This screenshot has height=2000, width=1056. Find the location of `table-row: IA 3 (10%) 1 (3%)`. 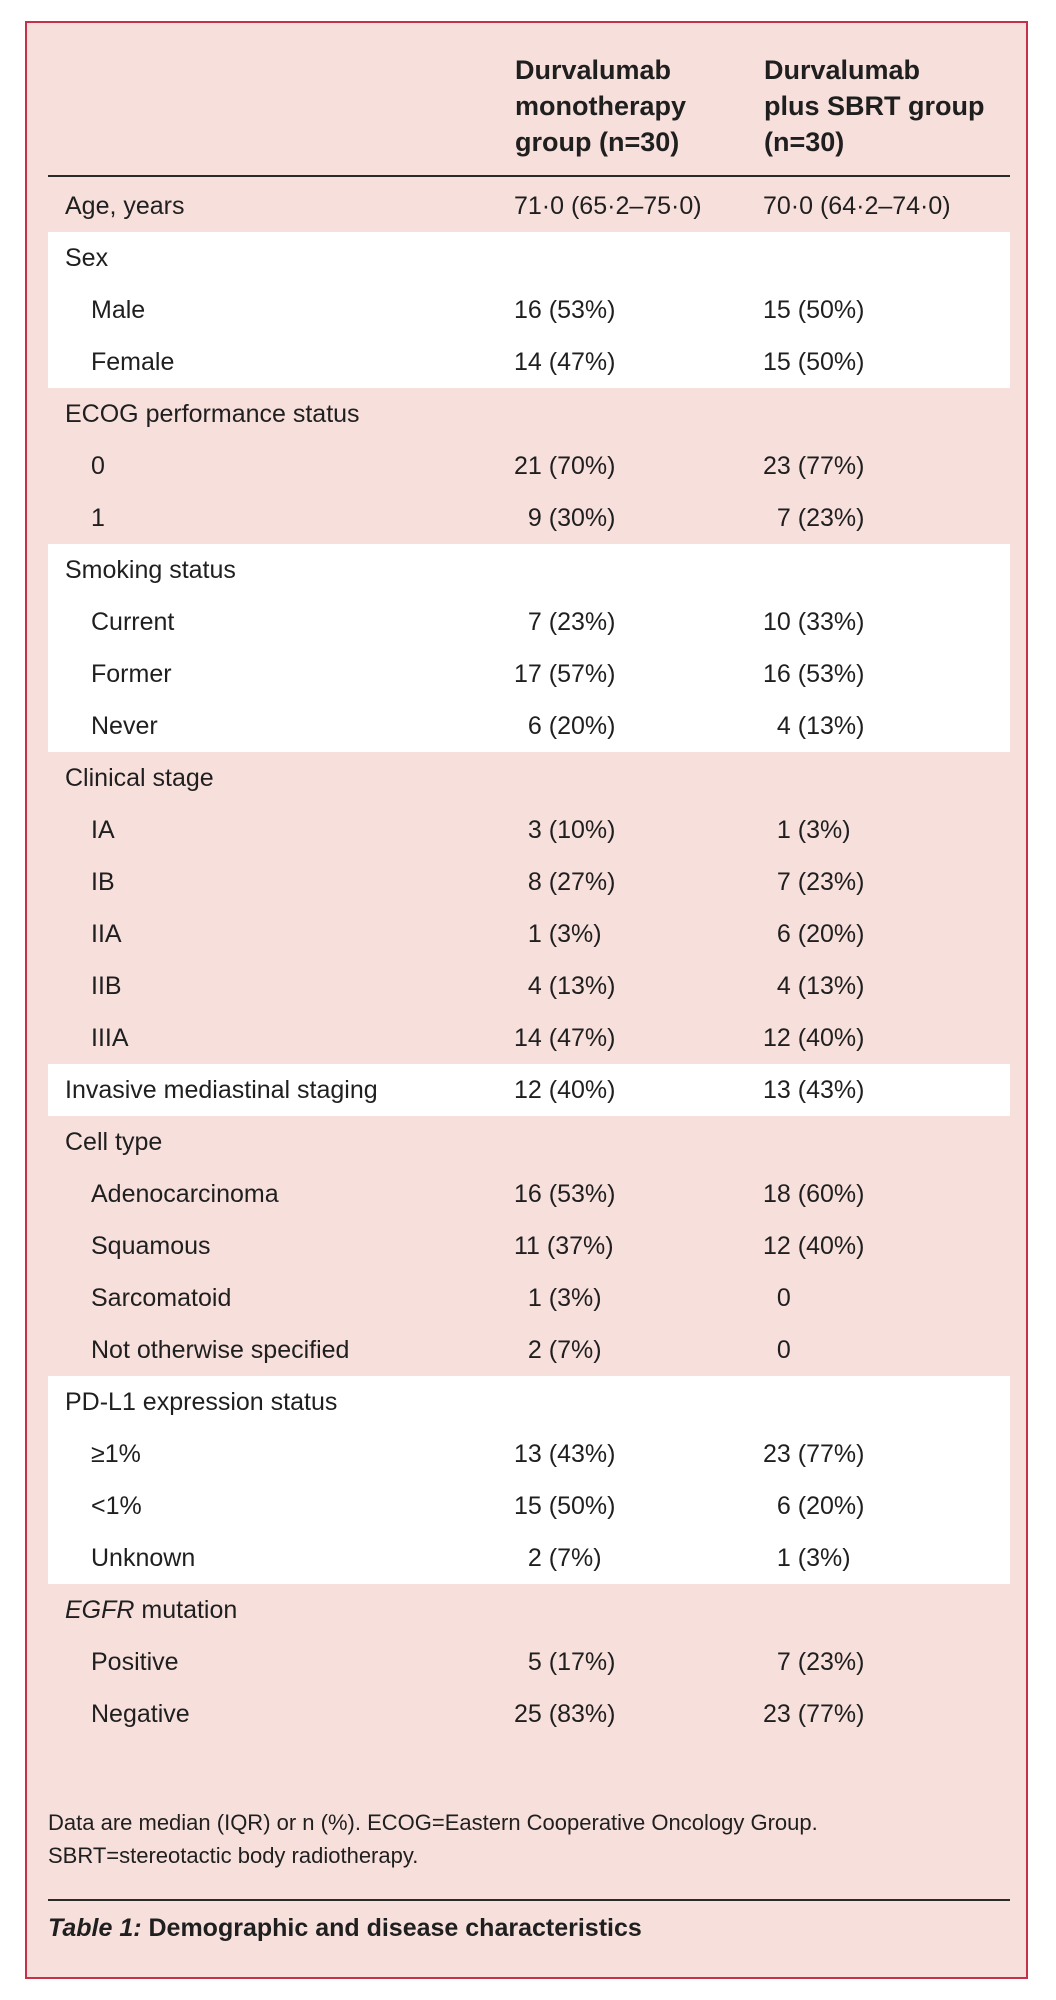

table-row: IA 3 (10%) 1 (3%) is located at coordinates (529, 830).